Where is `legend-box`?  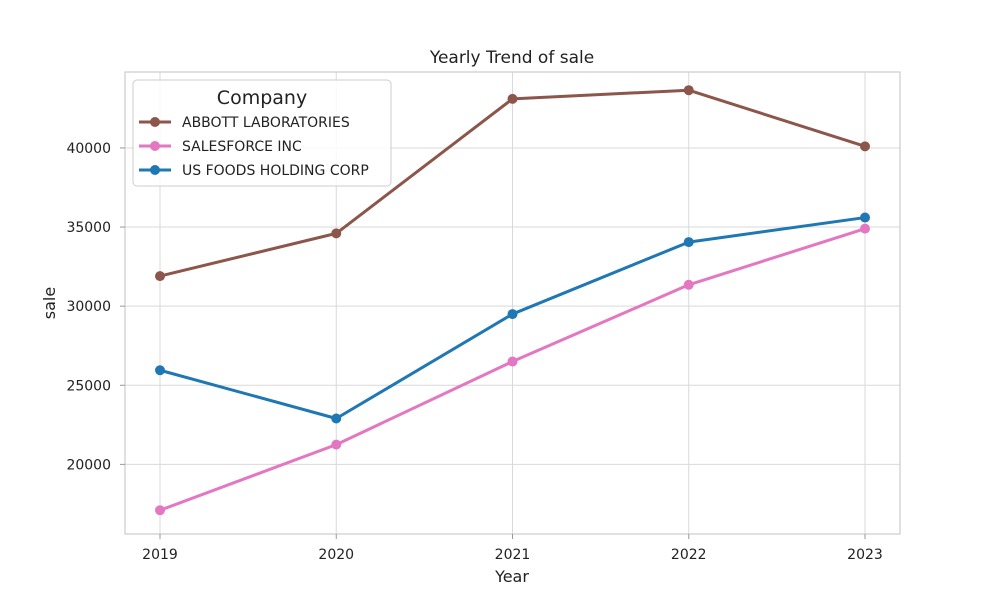 legend-box is located at coordinates (262, 133).